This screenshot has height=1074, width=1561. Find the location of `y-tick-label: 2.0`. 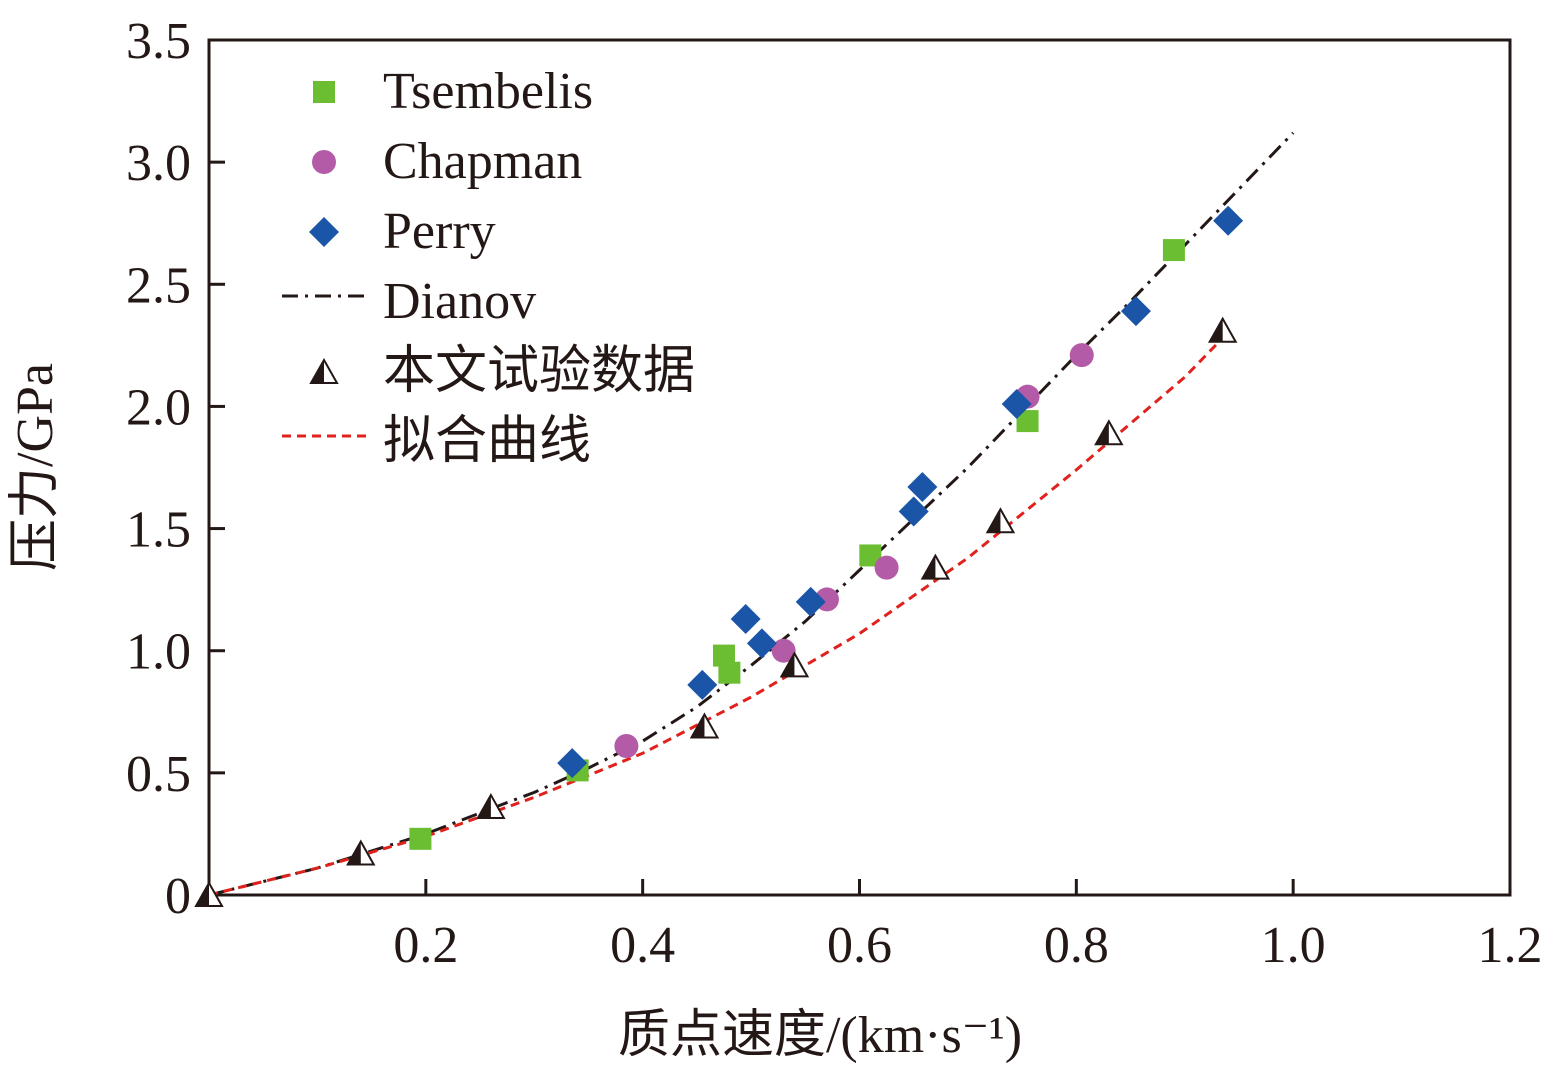

y-tick-label: 2.0 is located at coordinates (158, 407).